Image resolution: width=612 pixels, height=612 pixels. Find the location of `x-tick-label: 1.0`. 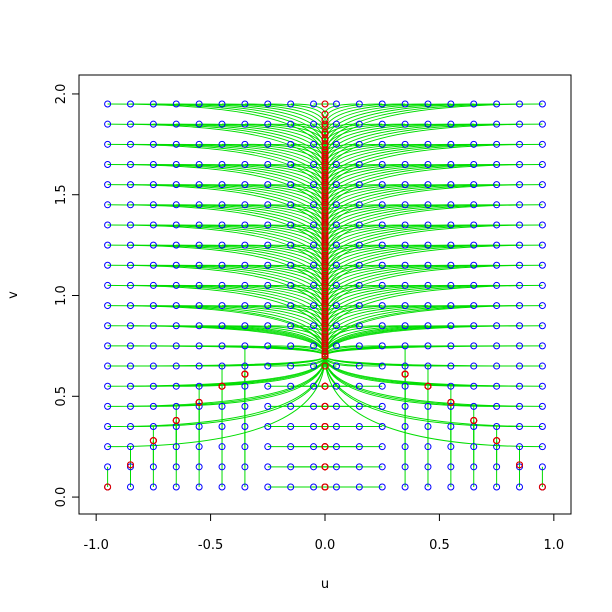

x-tick-label: 1.0 is located at coordinates (553, 545).